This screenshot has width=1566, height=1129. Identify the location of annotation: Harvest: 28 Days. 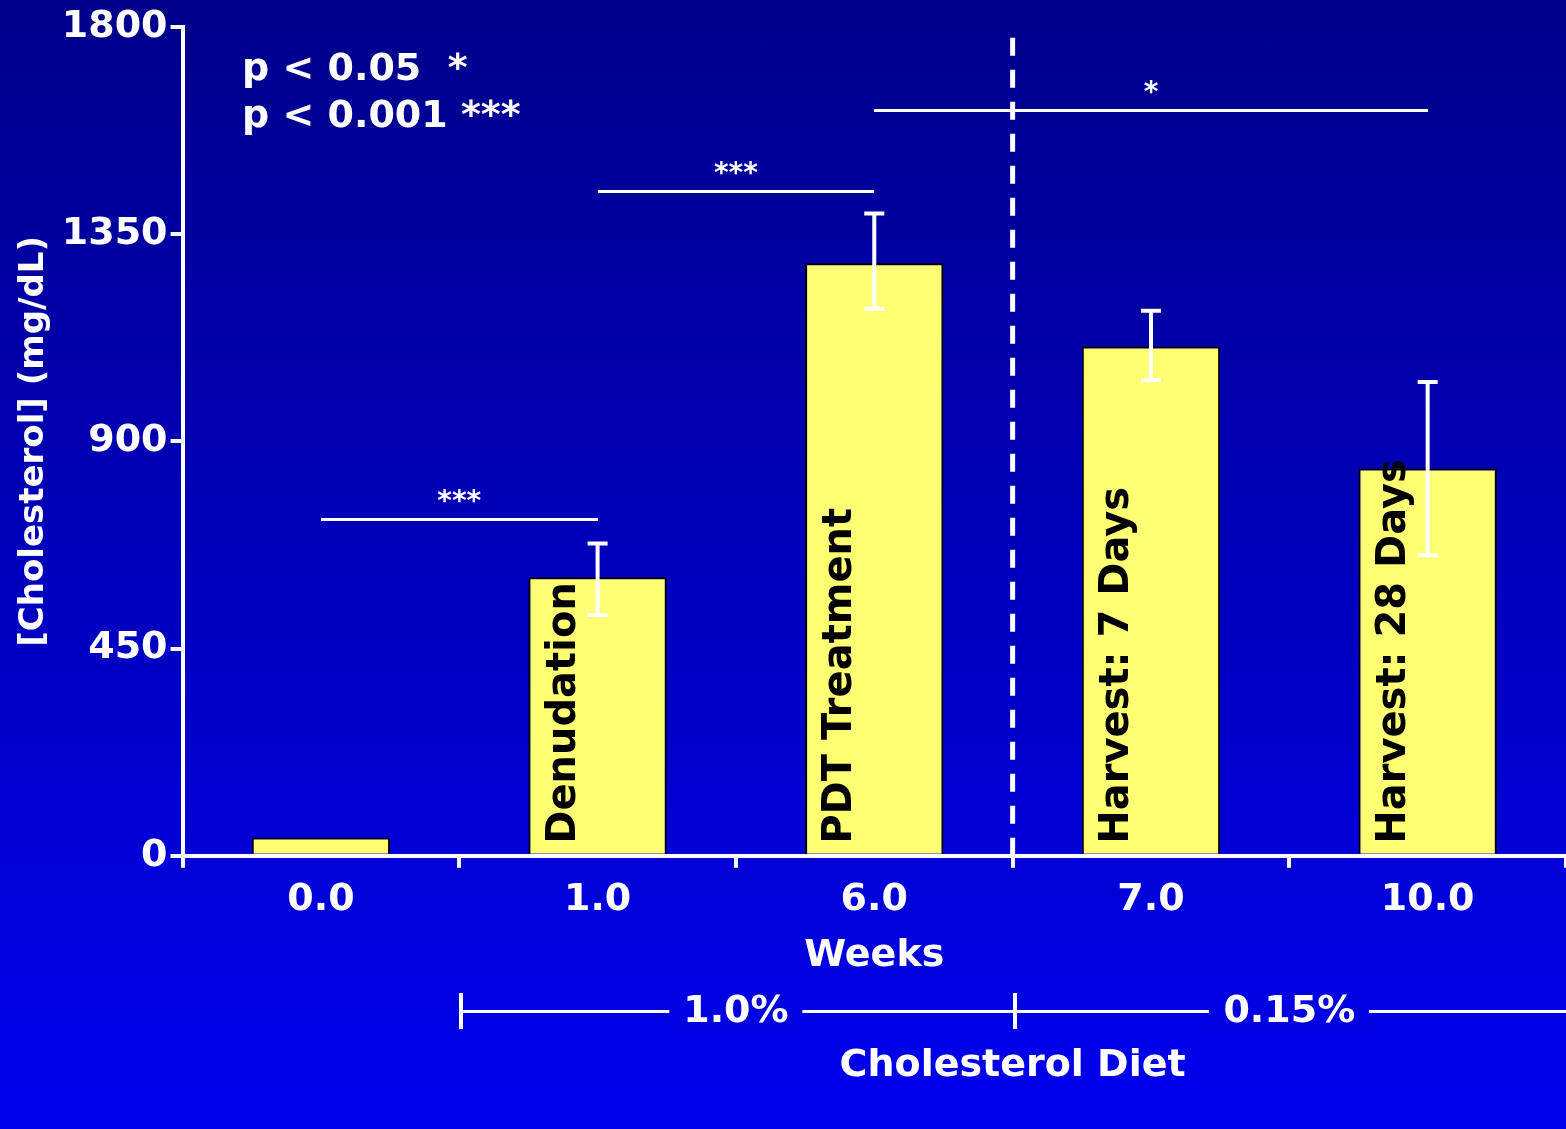
(1390, 651).